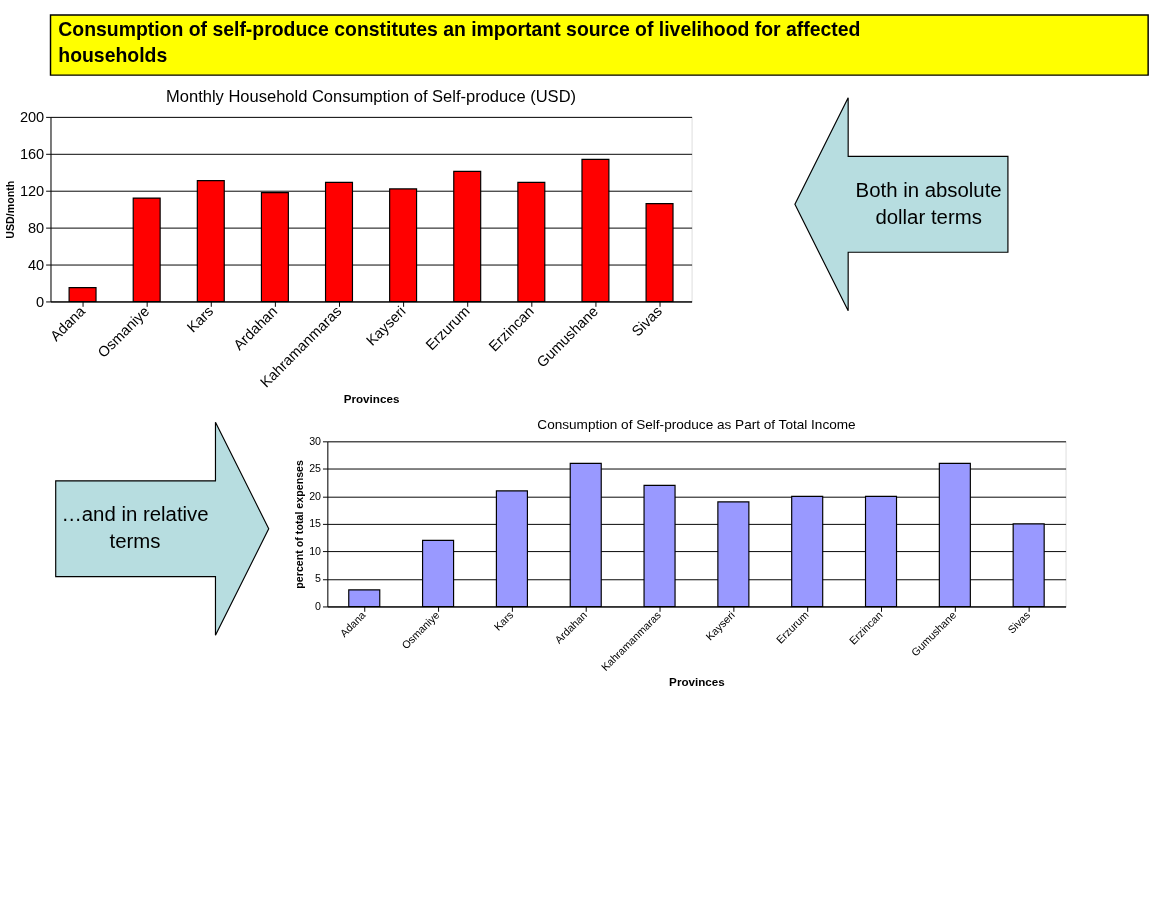 This screenshot has height=917, width=1153. Describe the element at coordinates (315, 523) in the screenshot. I see `y-tick-label: 15` at that location.